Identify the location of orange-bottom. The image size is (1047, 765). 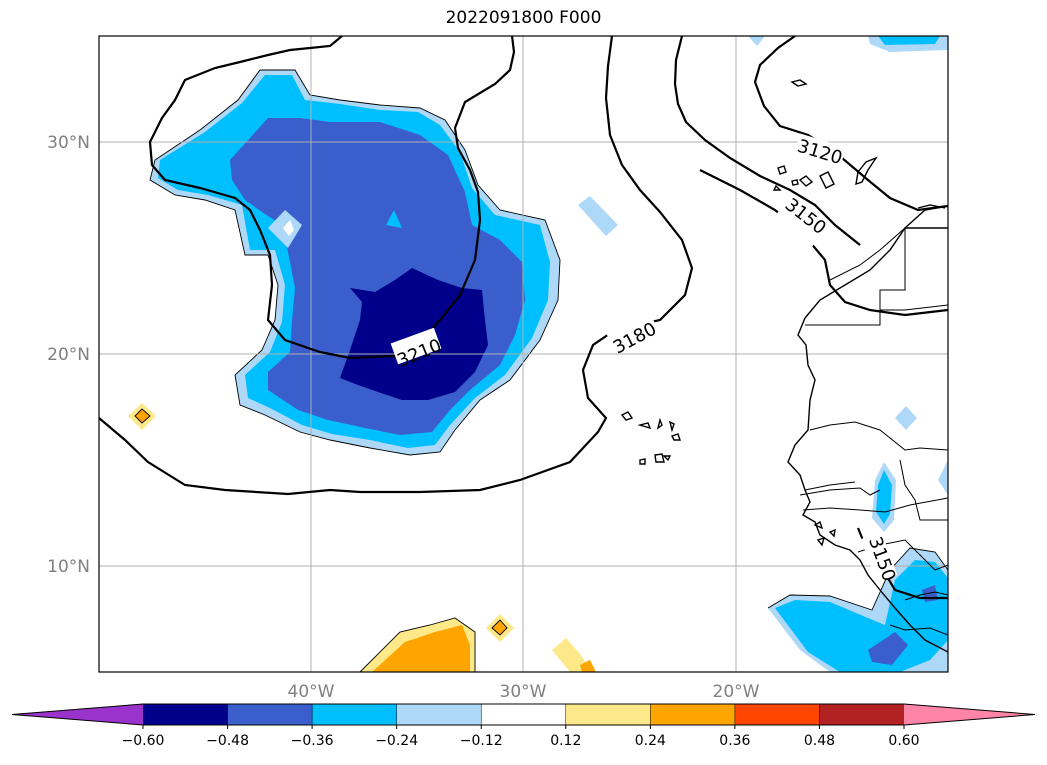
(421, 648).